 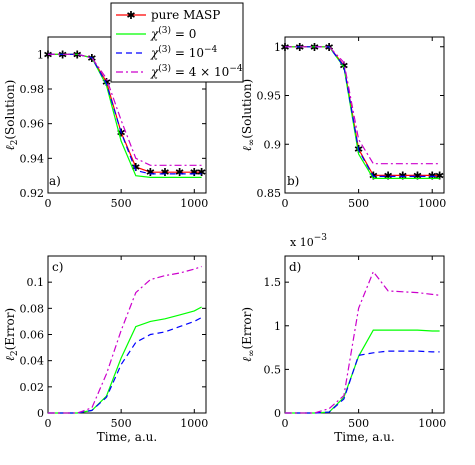 What do you see at coordinates (308, 241) in the screenshot?
I see `y-exponent-label: x 10−3` at bounding box center [308, 241].